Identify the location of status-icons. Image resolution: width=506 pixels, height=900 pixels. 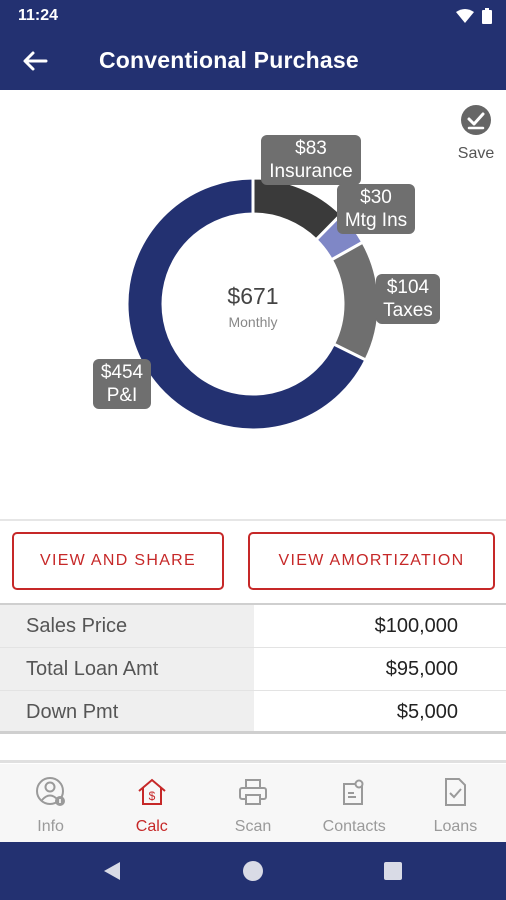
(474, 16).